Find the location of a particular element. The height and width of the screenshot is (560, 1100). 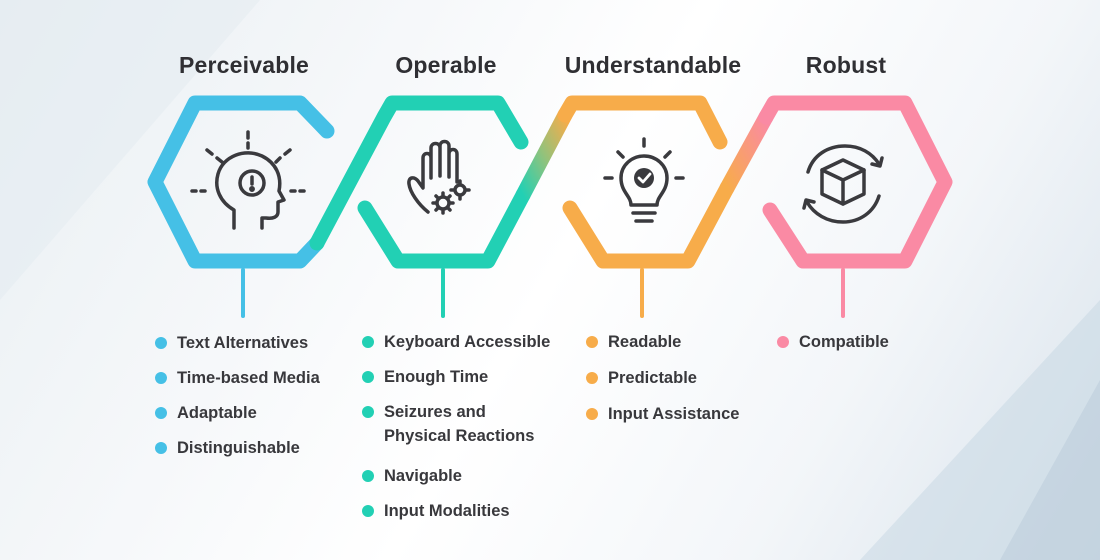

pillar-title-robust: Robust is located at coordinates (846, 65).